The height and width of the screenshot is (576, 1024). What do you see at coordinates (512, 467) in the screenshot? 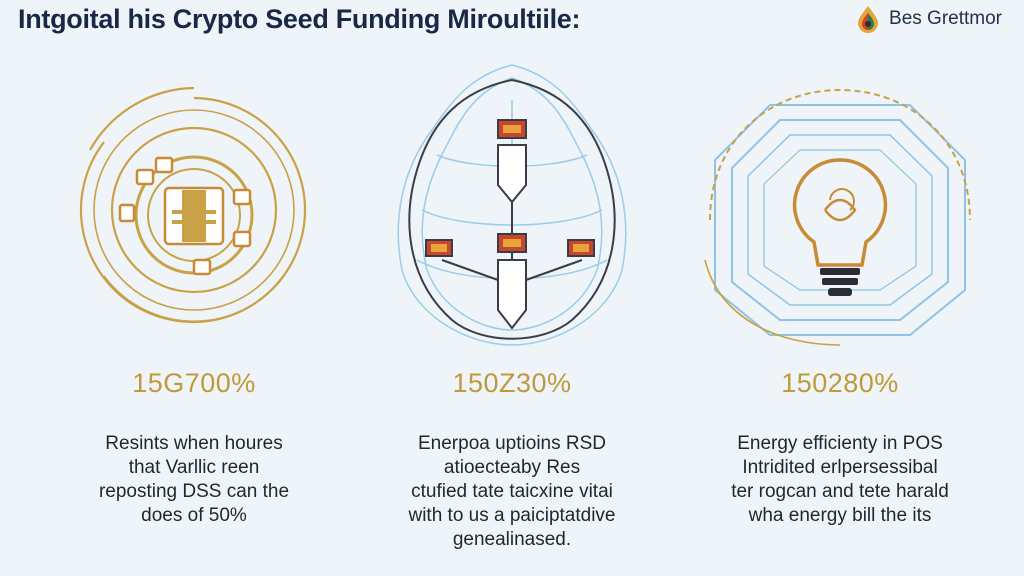
I see `description-line: atioecteaby Res` at bounding box center [512, 467].